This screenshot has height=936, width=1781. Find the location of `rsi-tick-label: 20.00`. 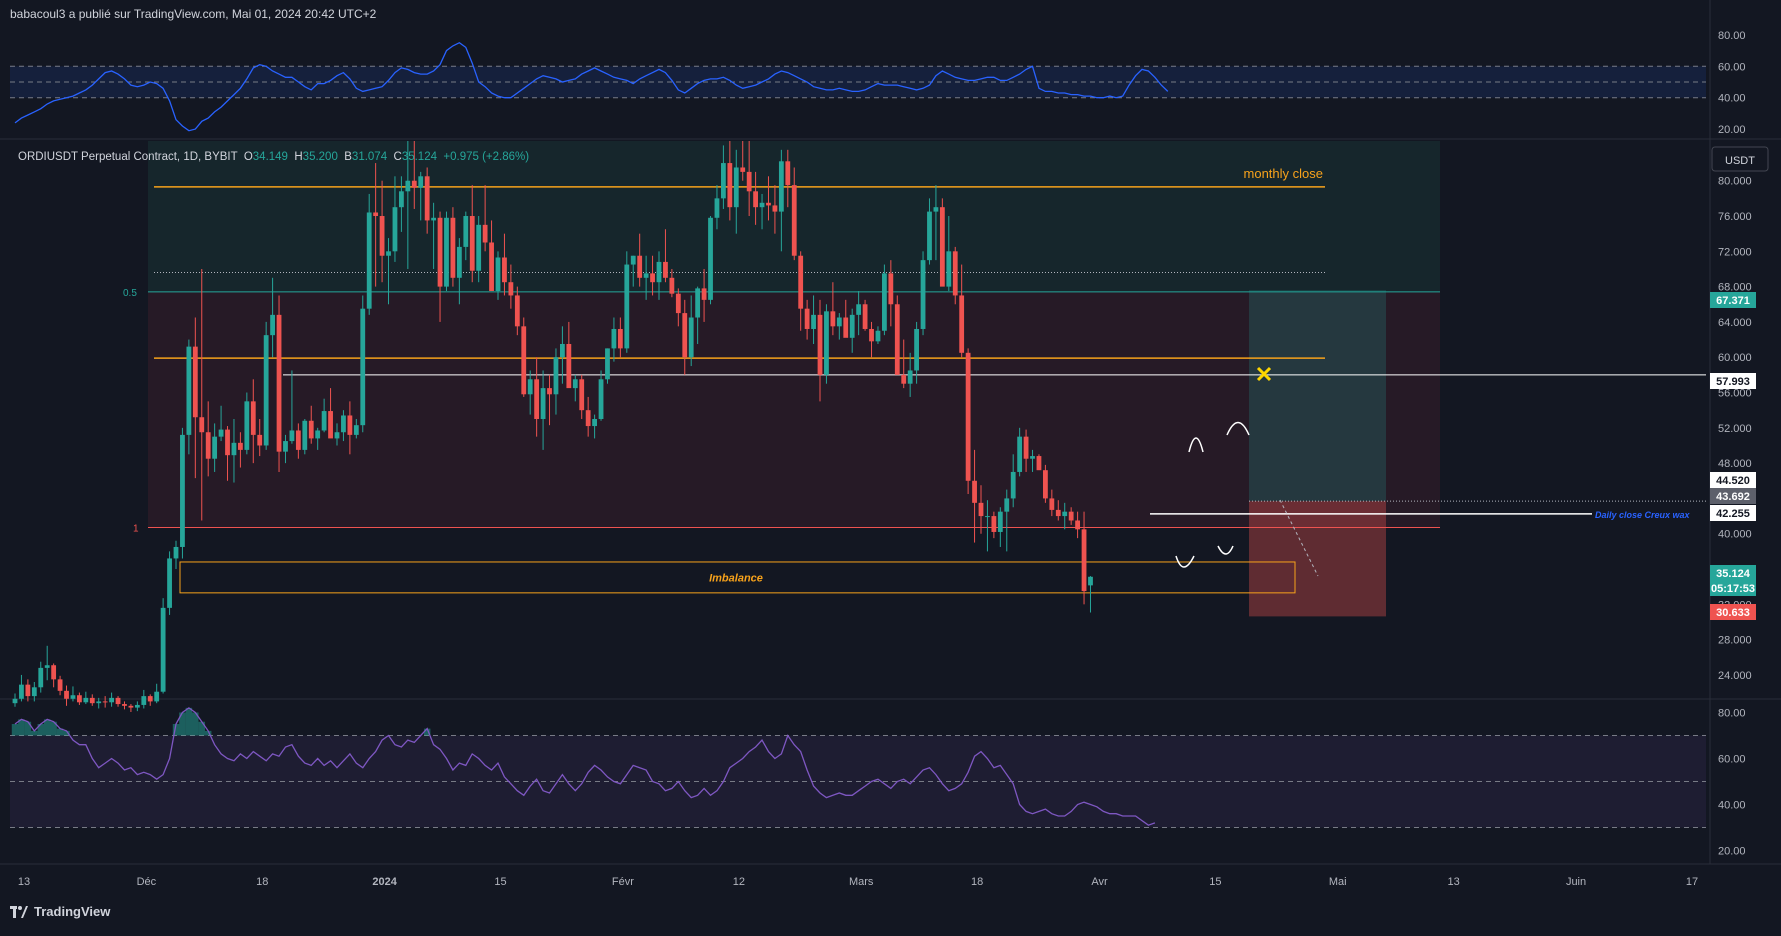

rsi-tick-label: 20.00 is located at coordinates (1732, 852).